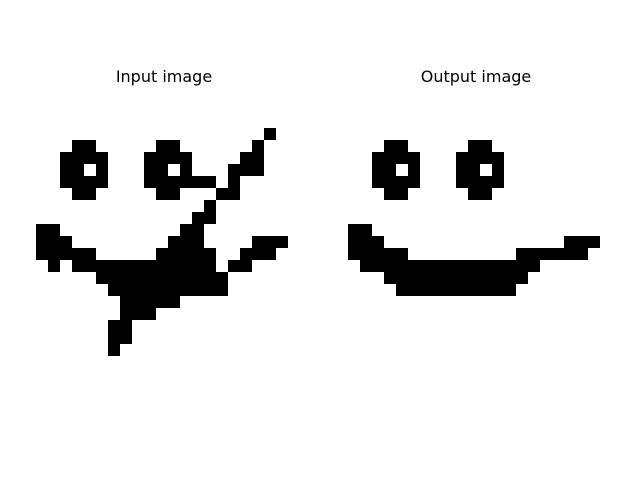 This screenshot has width=640, height=480. I want to click on output-image-title: Output image, so click(476, 76).